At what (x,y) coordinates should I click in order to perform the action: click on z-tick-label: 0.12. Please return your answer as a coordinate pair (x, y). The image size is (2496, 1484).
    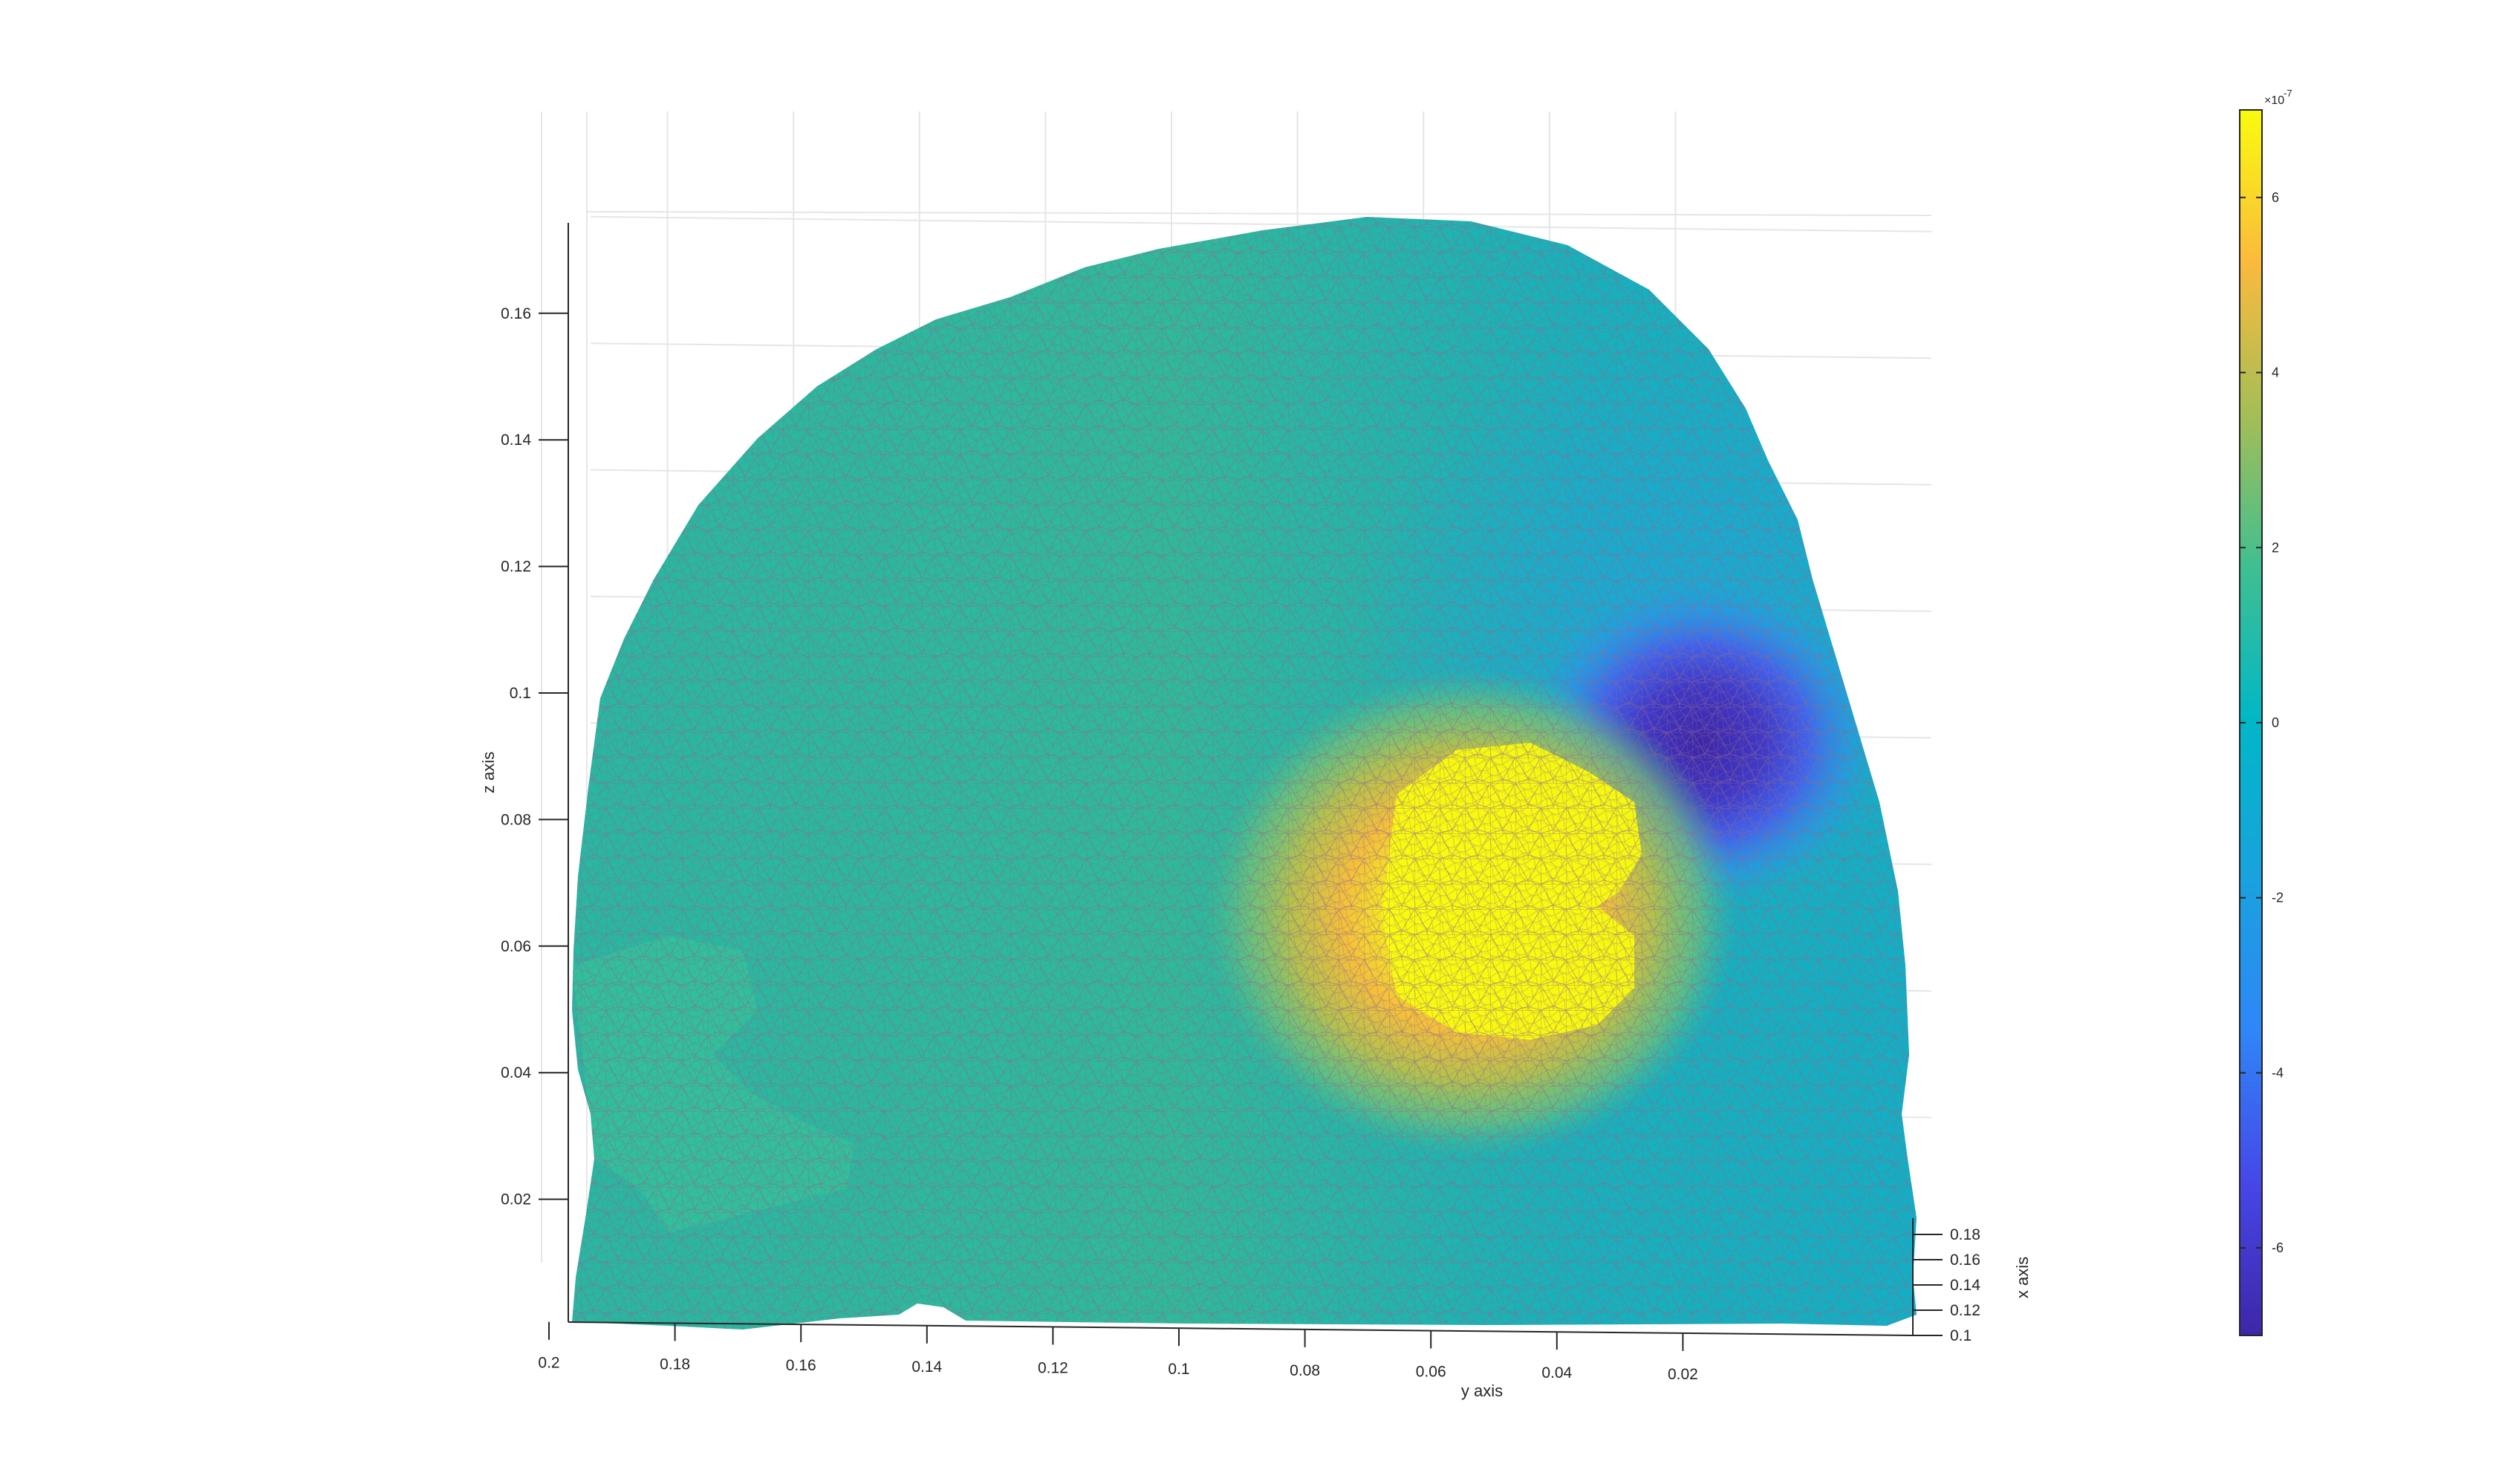
    Looking at the image, I should click on (516, 568).